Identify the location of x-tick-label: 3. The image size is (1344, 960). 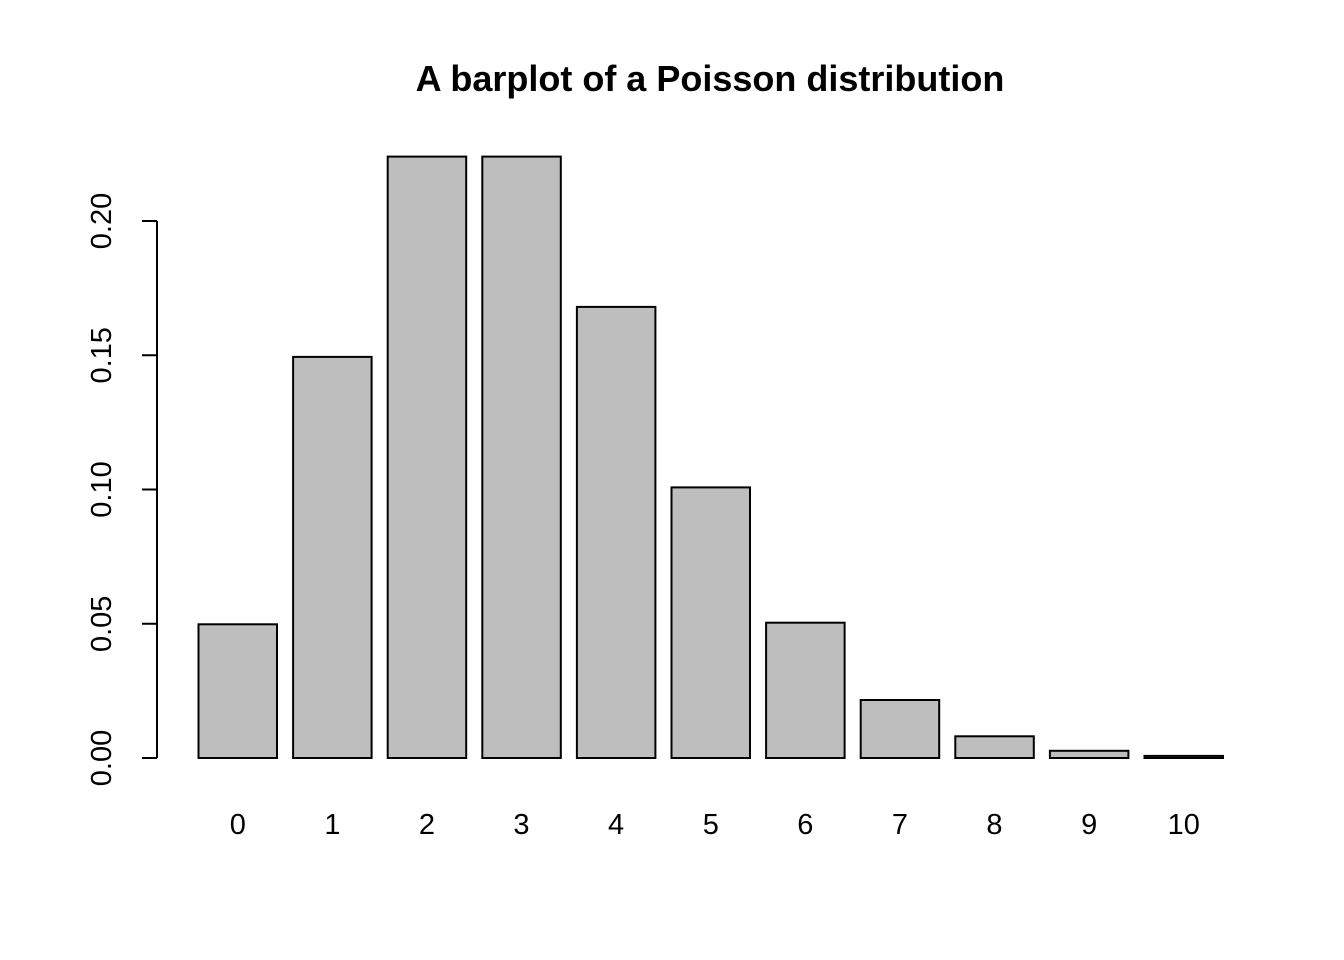
(521, 825).